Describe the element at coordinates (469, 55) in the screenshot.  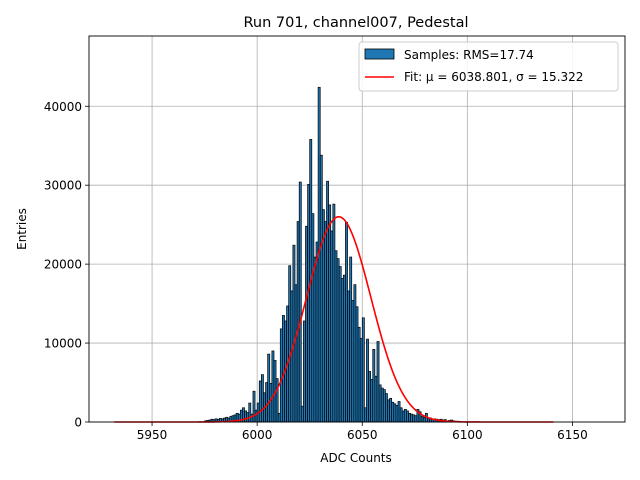
I see `legend-label-samples: Samples: RMS=17.74` at that location.